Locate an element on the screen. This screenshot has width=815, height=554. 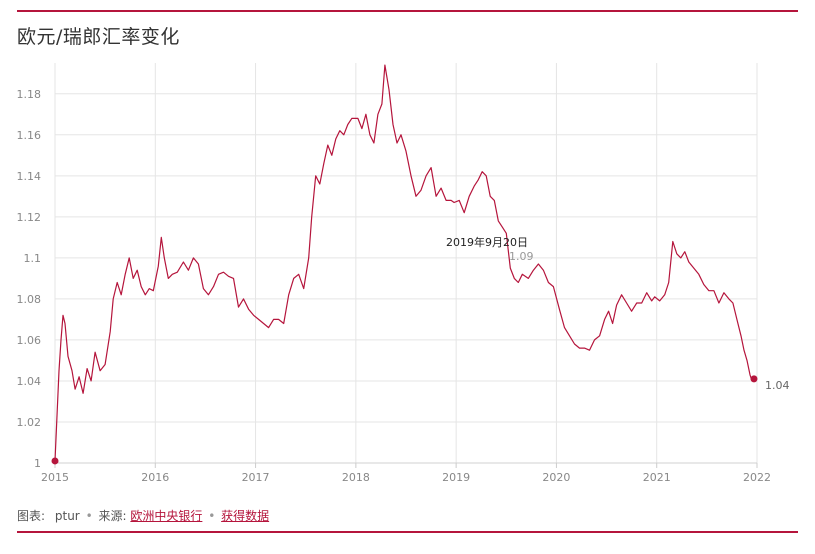
y-tick-label: 1.12 is located at coordinates (29, 217).